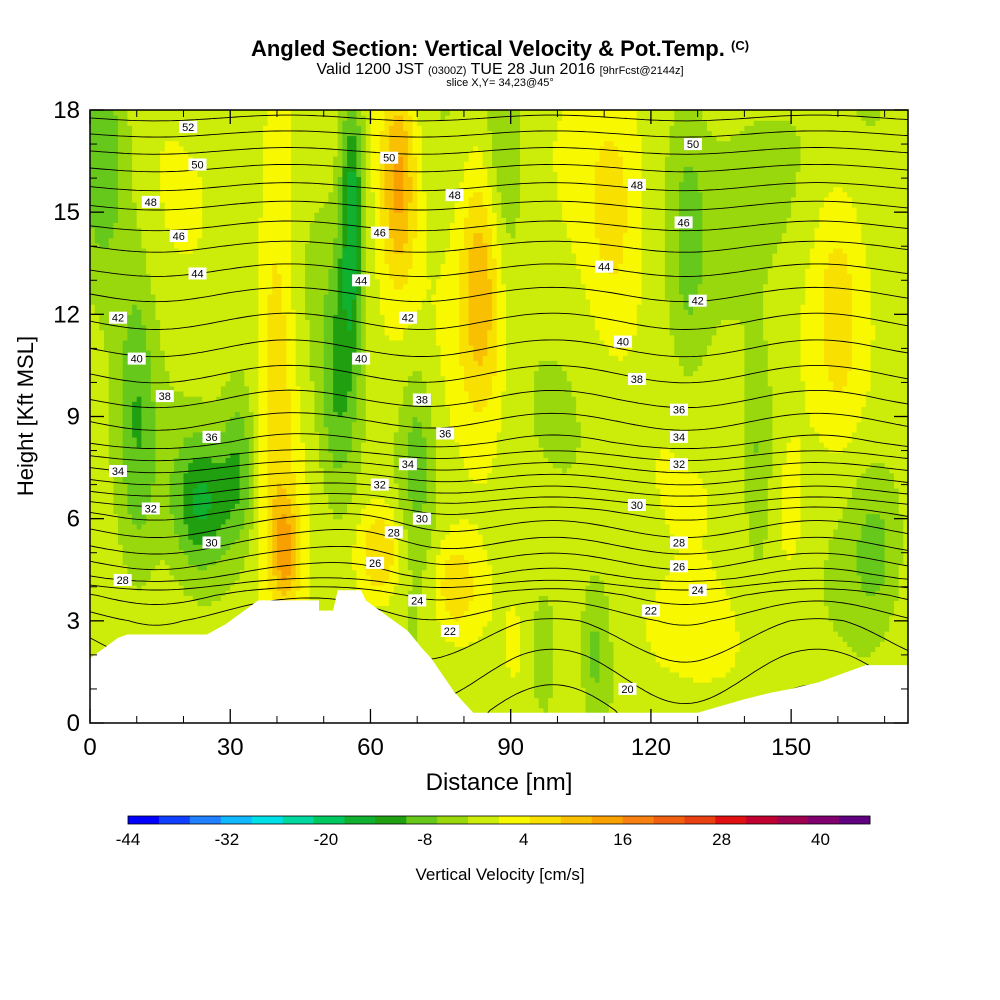  Describe the element at coordinates (679, 464) in the screenshot. I see `contour-label-group: 32` at that location.